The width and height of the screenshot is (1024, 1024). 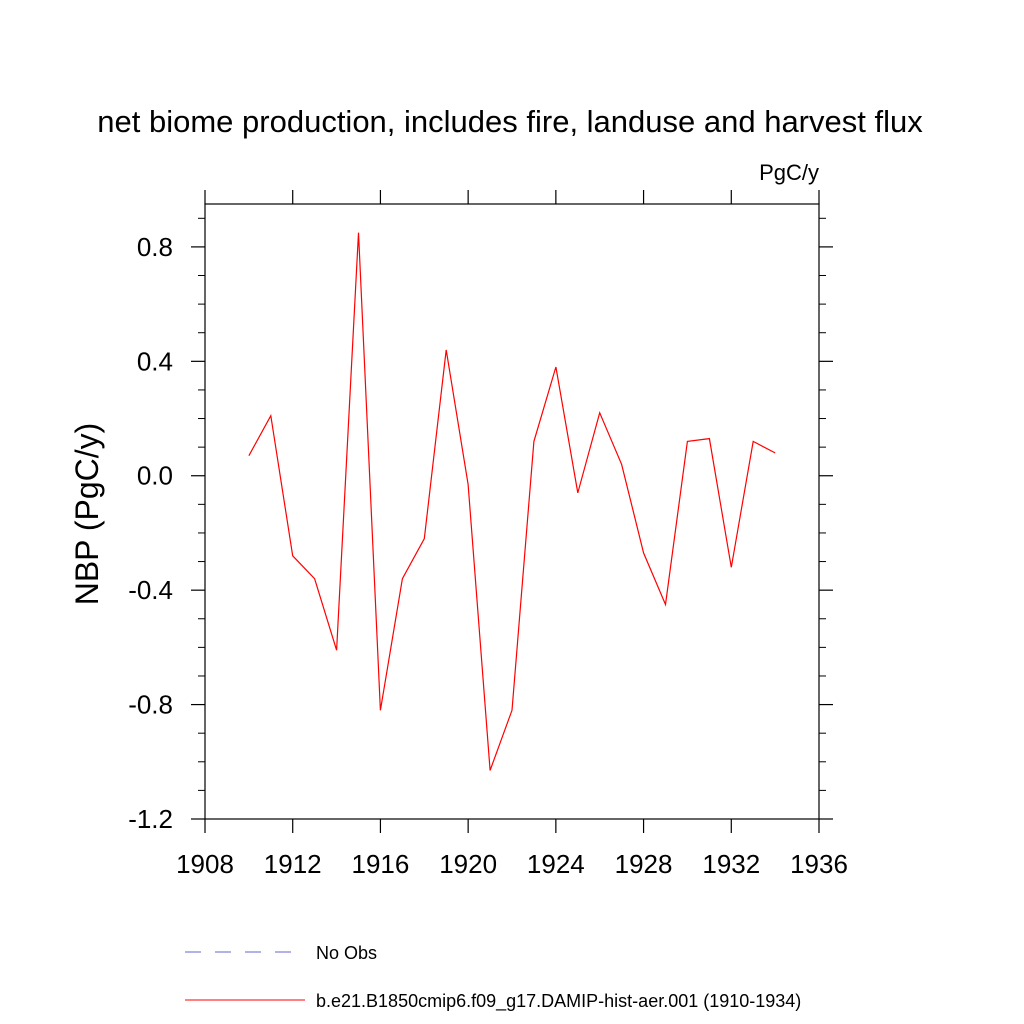 What do you see at coordinates (150, 590) in the screenshot?
I see `y-tick-label: -0.4` at bounding box center [150, 590].